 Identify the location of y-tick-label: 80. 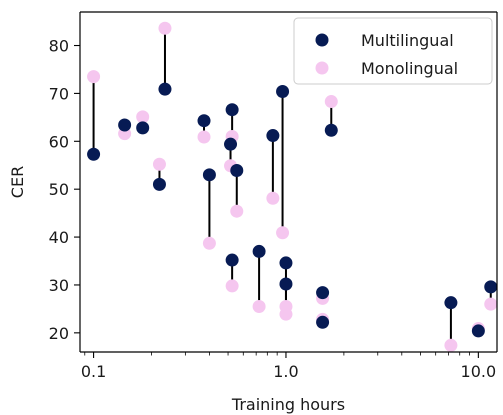
(59, 46).